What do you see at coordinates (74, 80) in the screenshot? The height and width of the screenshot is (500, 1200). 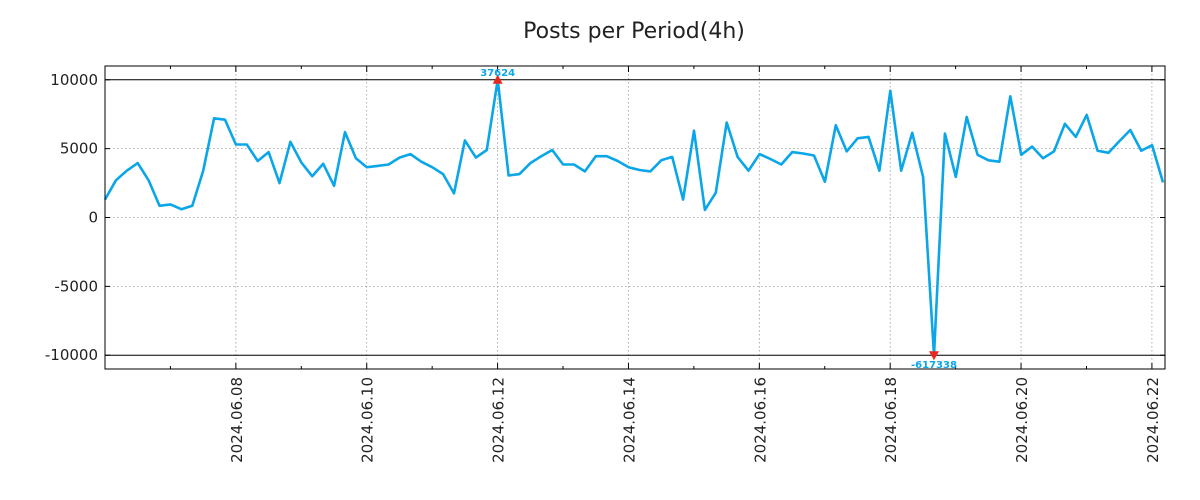 I see `y-tick-label: 10000` at bounding box center [74, 80].